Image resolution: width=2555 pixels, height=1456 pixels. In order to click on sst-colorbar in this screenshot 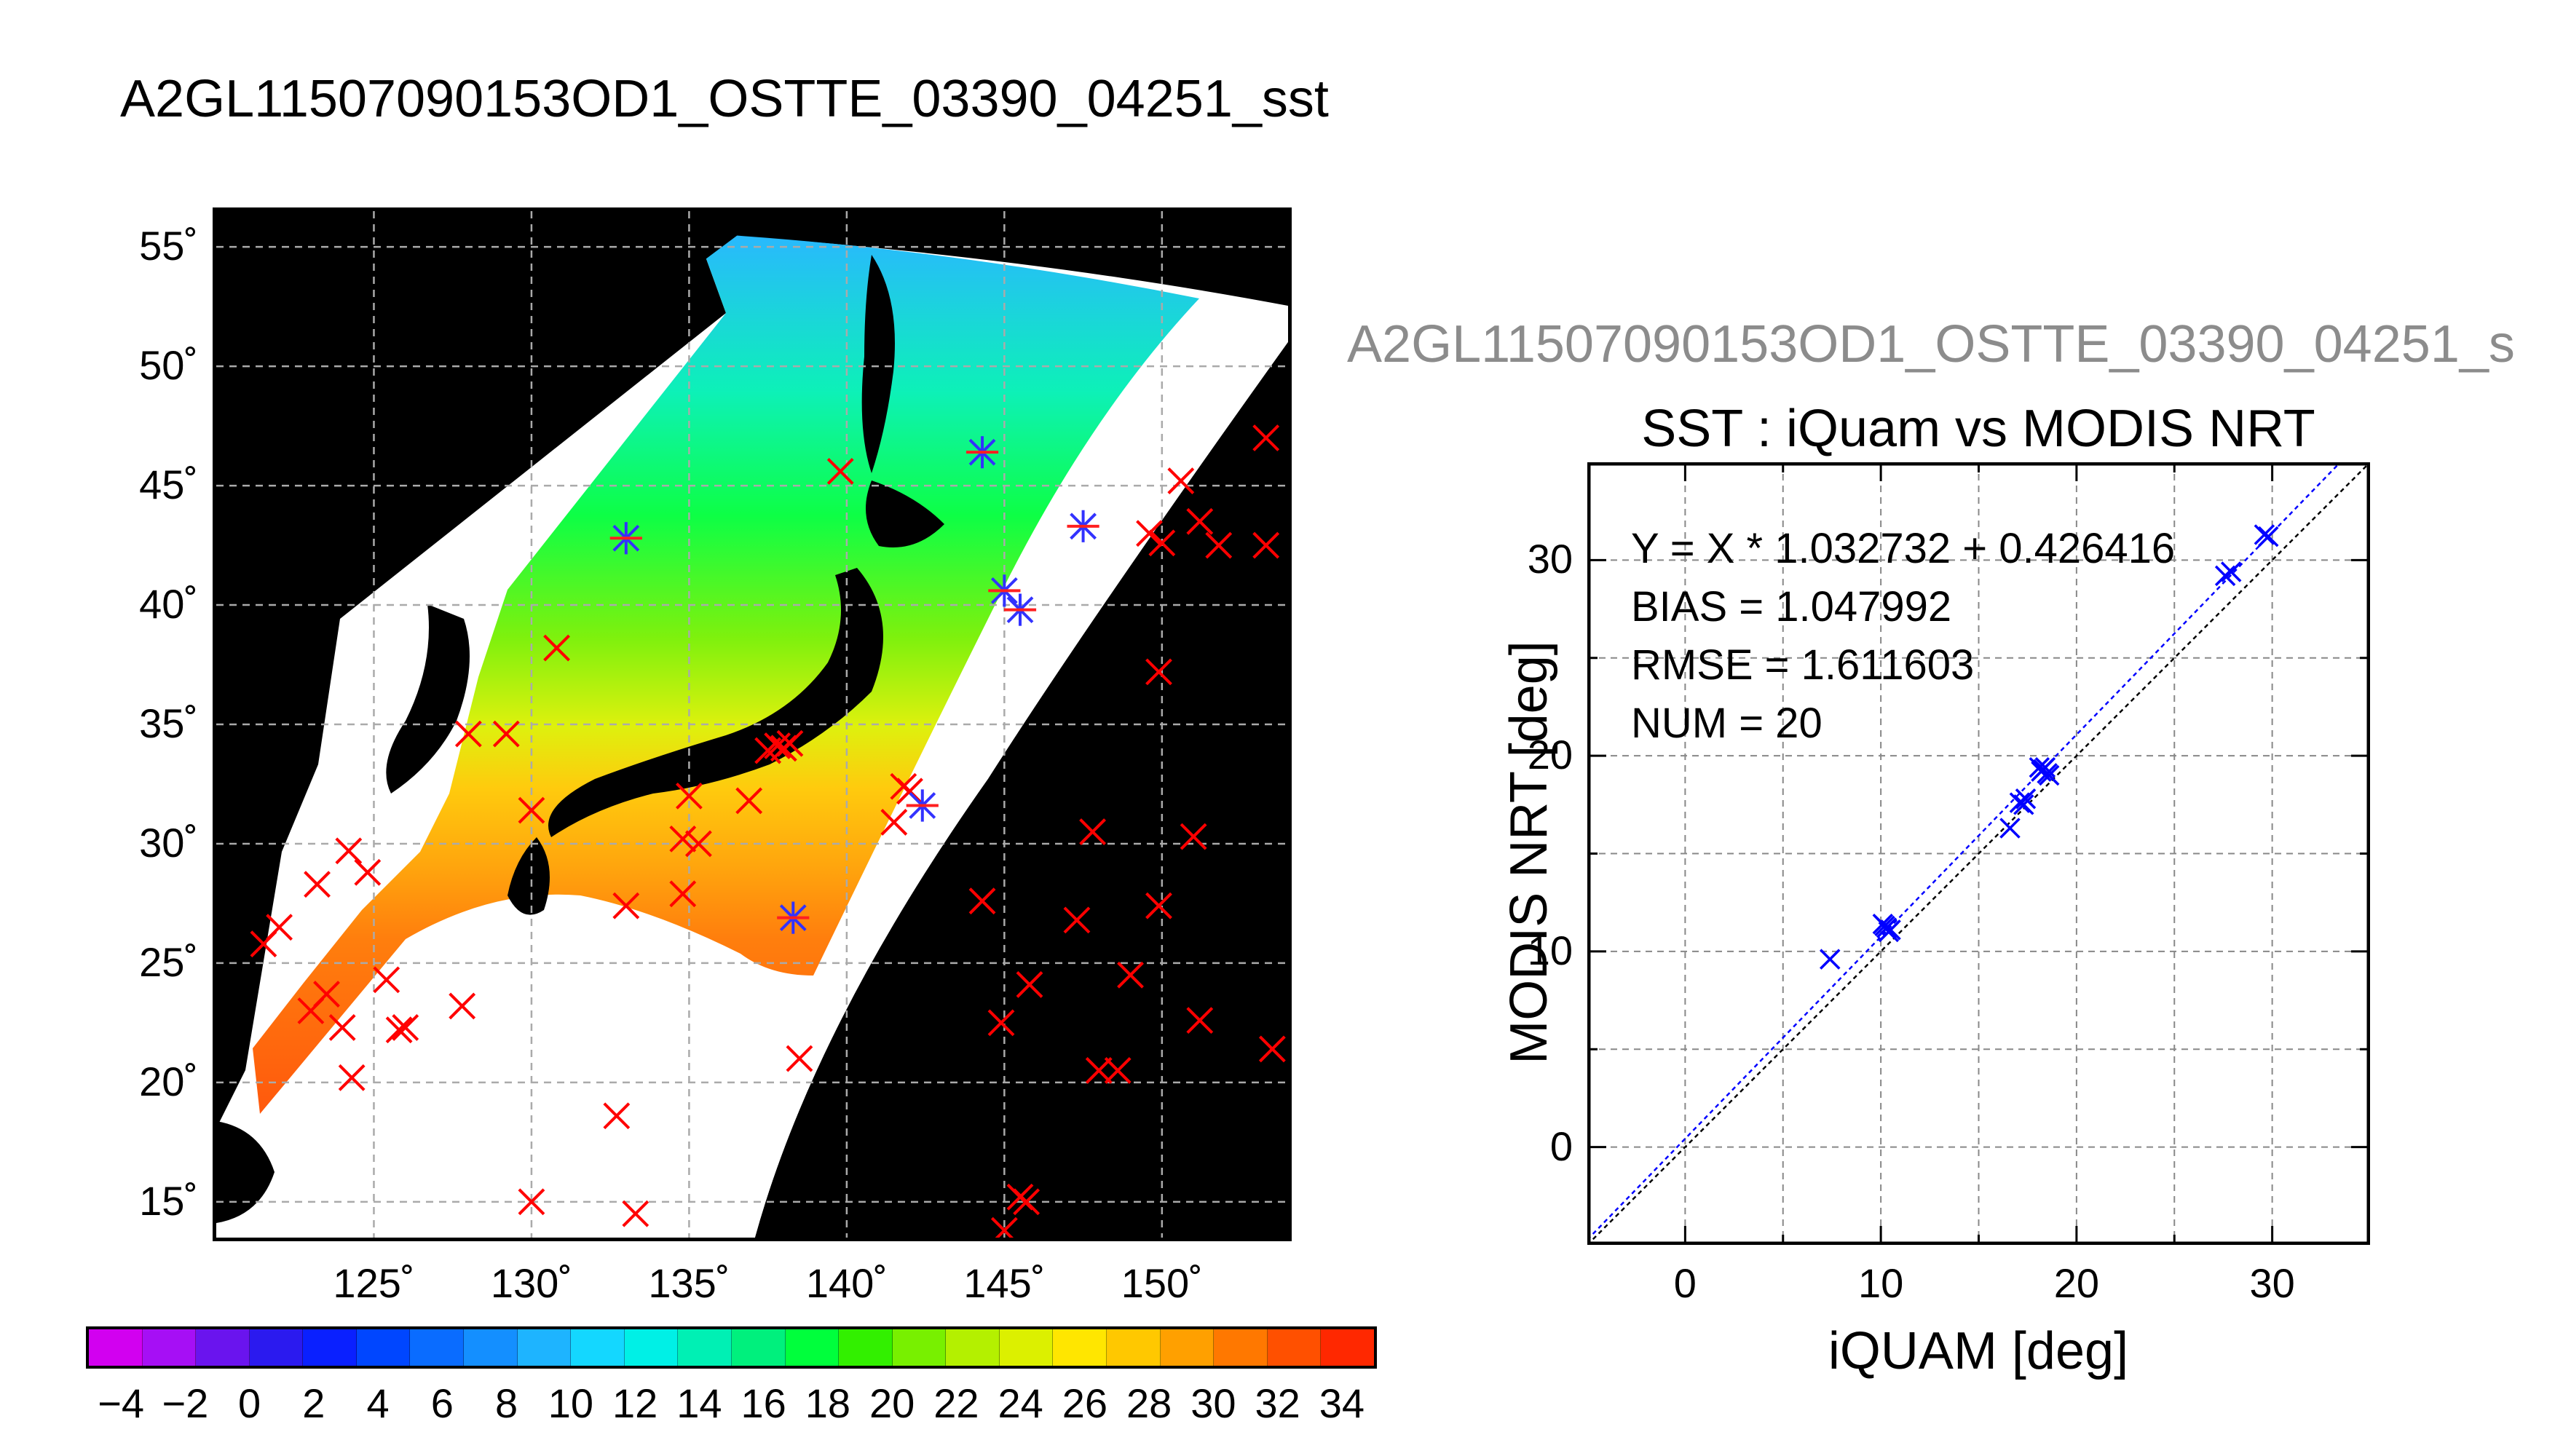, I will do `click(731, 1347)`.